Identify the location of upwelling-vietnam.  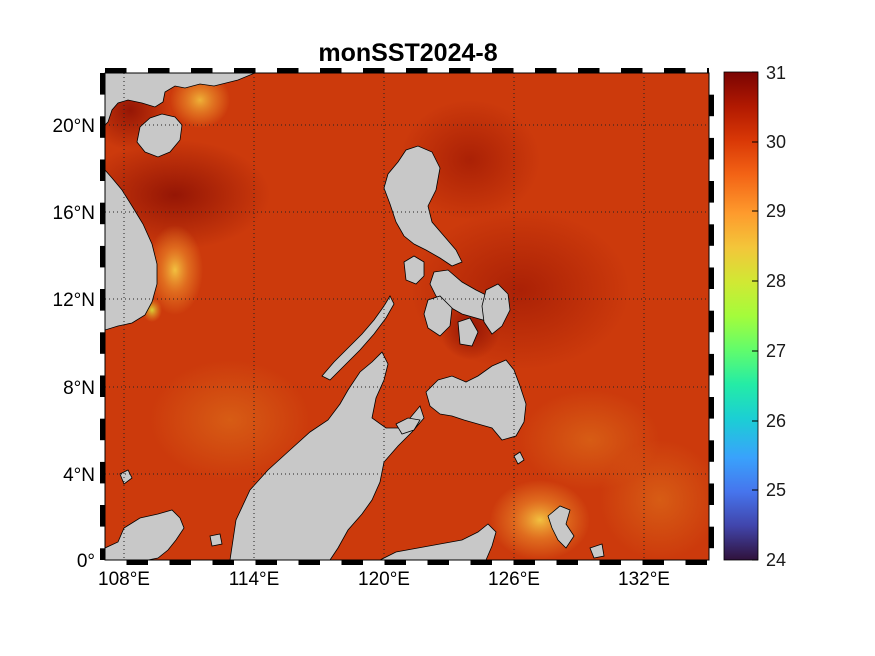
(175, 270).